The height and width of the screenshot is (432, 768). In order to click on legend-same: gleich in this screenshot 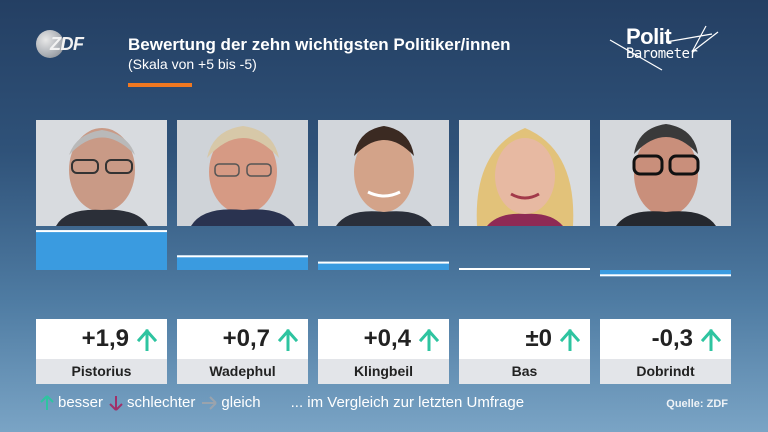, I will do `click(231, 402)`.